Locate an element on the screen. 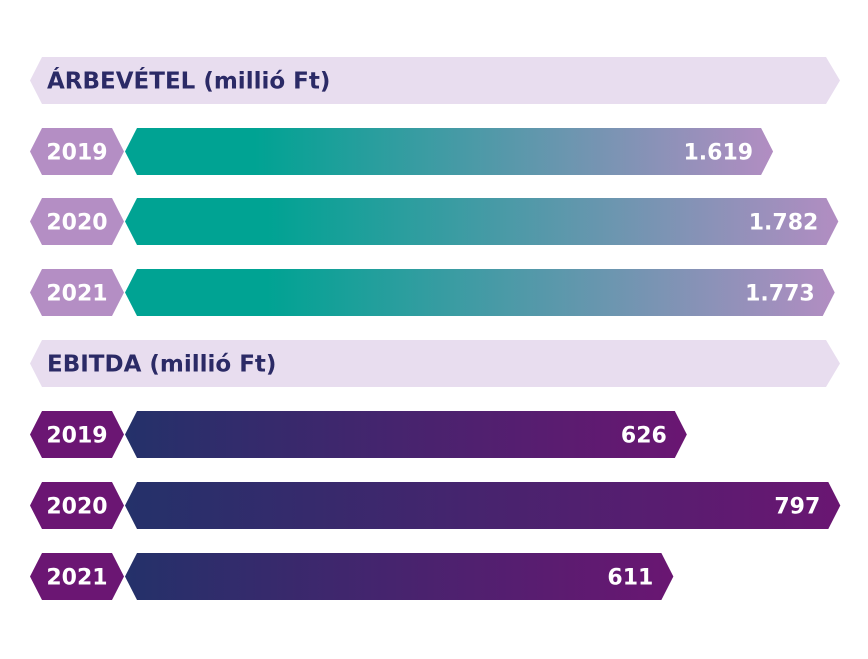 This screenshot has height=659, width=868. value-label: 1.619 is located at coordinates (718, 153).